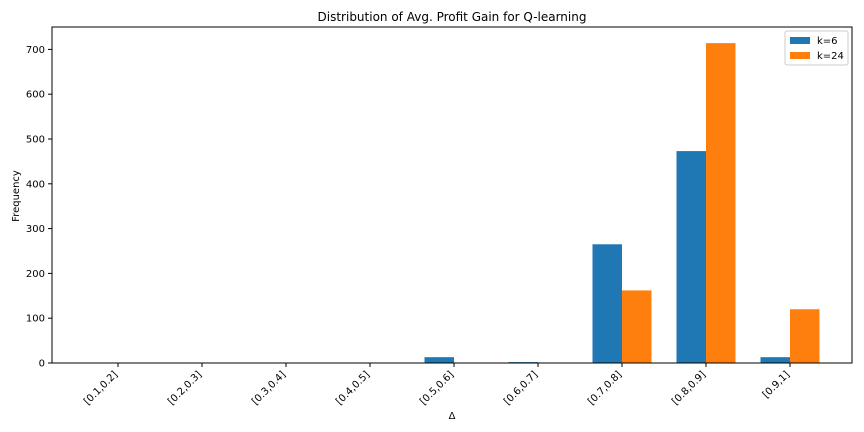 This screenshot has height=432, width=864. I want to click on y-tick-label-2: 200, so click(35, 274).